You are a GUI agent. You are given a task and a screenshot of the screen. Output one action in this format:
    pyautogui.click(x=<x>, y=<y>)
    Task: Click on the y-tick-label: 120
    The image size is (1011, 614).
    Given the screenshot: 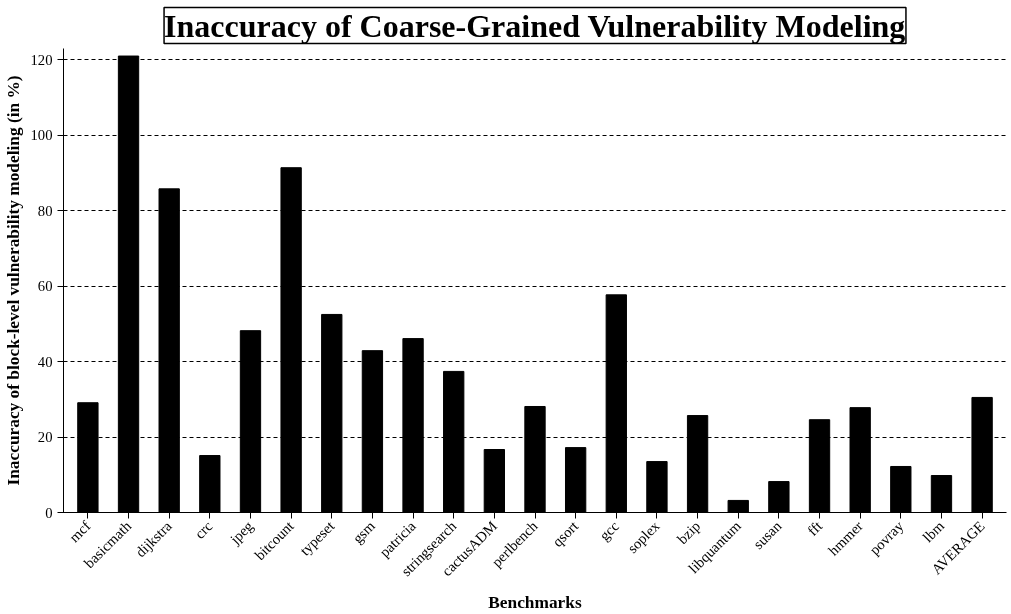 What is the action you would take?
    pyautogui.click(x=41, y=59)
    